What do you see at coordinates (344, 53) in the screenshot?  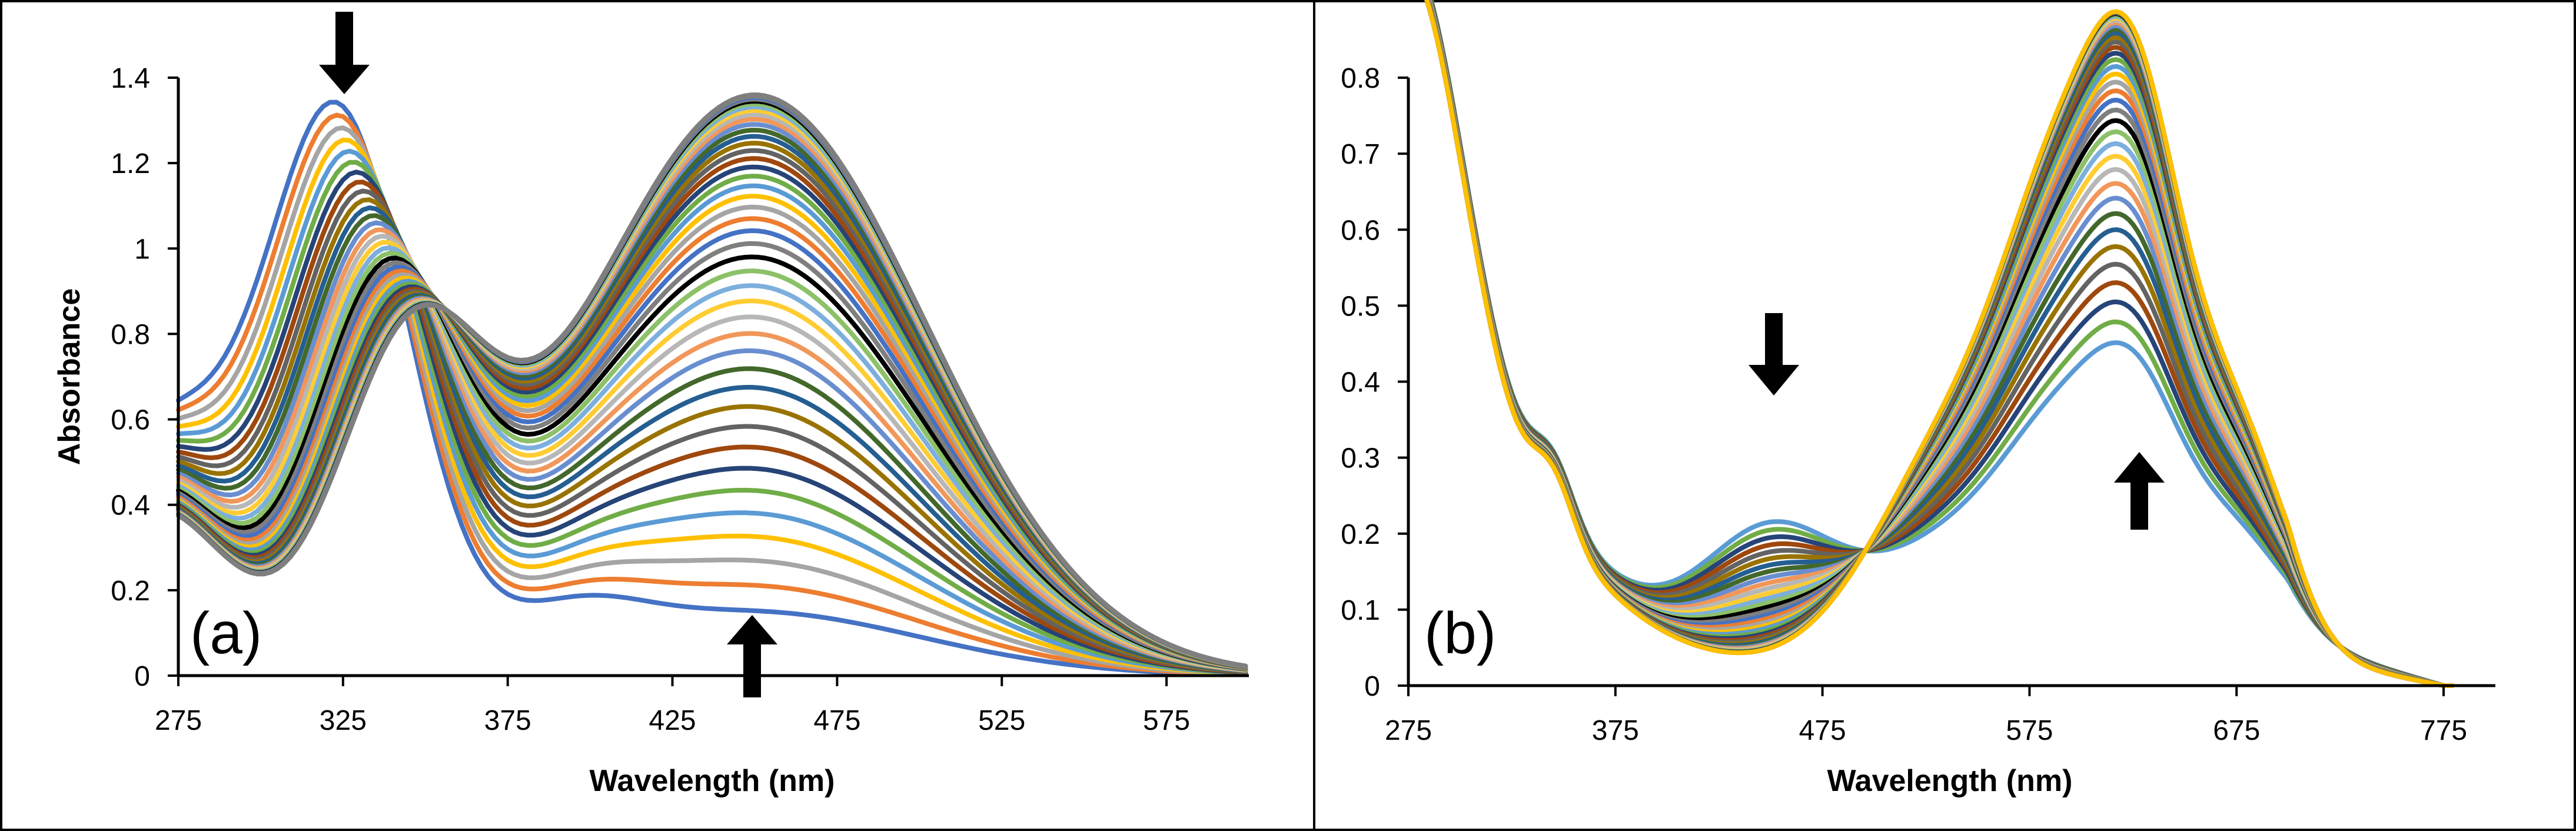 I see `panel-a-decrease-arrow-icon` at bounding box center [344, 53].